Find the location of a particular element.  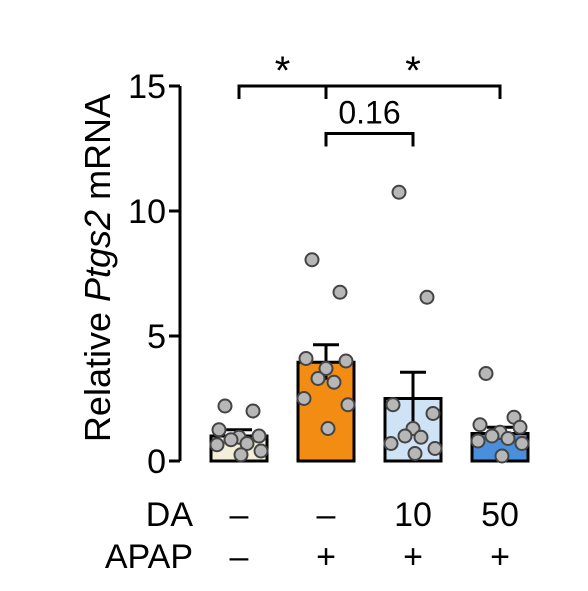

apap-value: – is located at coordinates (239, 557).